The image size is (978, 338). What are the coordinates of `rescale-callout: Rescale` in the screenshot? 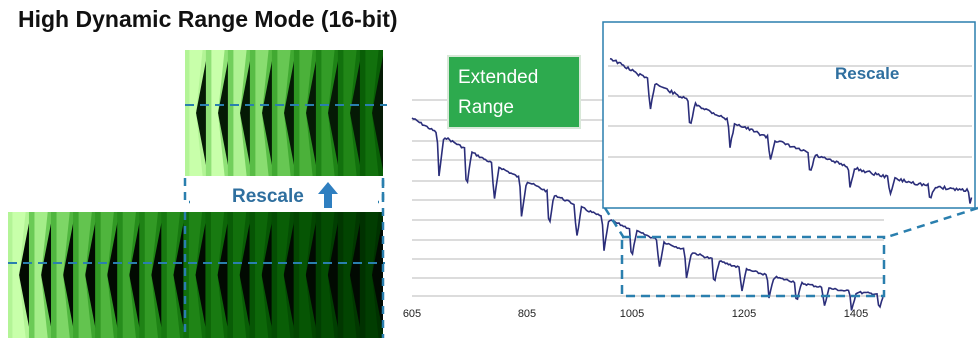 It's located at (284, 193).